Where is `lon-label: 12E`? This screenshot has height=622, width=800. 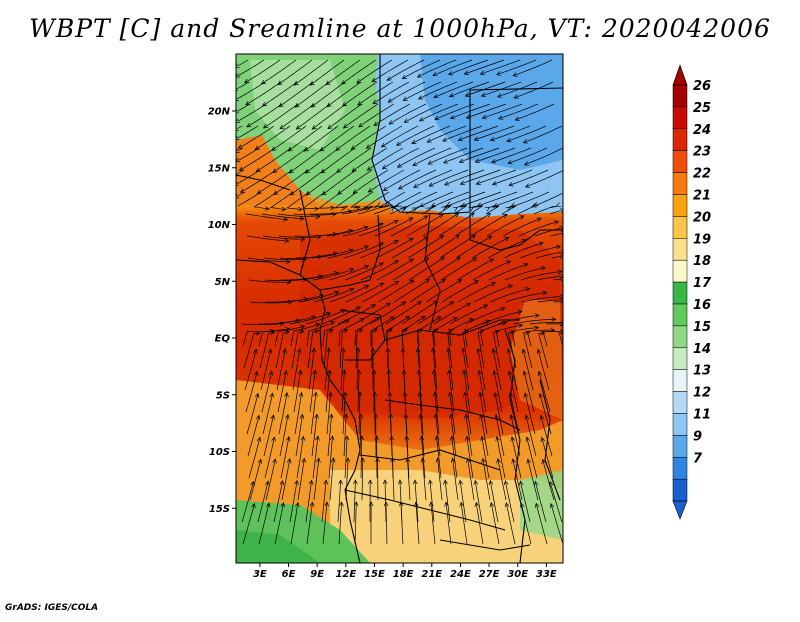 lon-label: 12E is located at coordinates (345, 574).